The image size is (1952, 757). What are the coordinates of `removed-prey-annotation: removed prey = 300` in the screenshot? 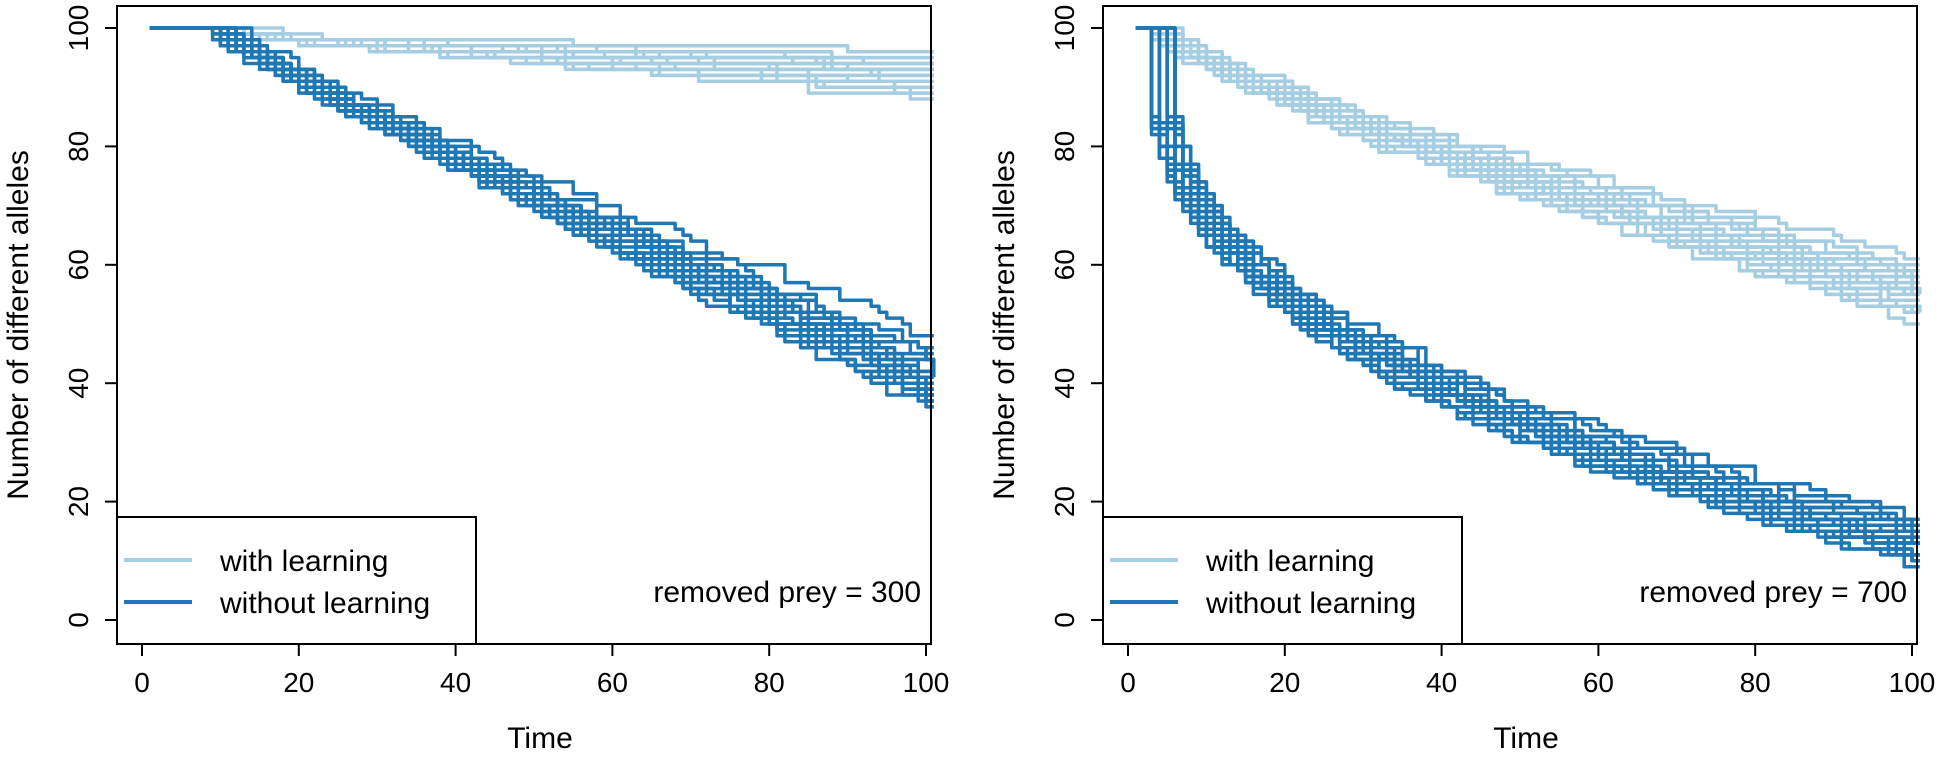 It's located at (787, 592).